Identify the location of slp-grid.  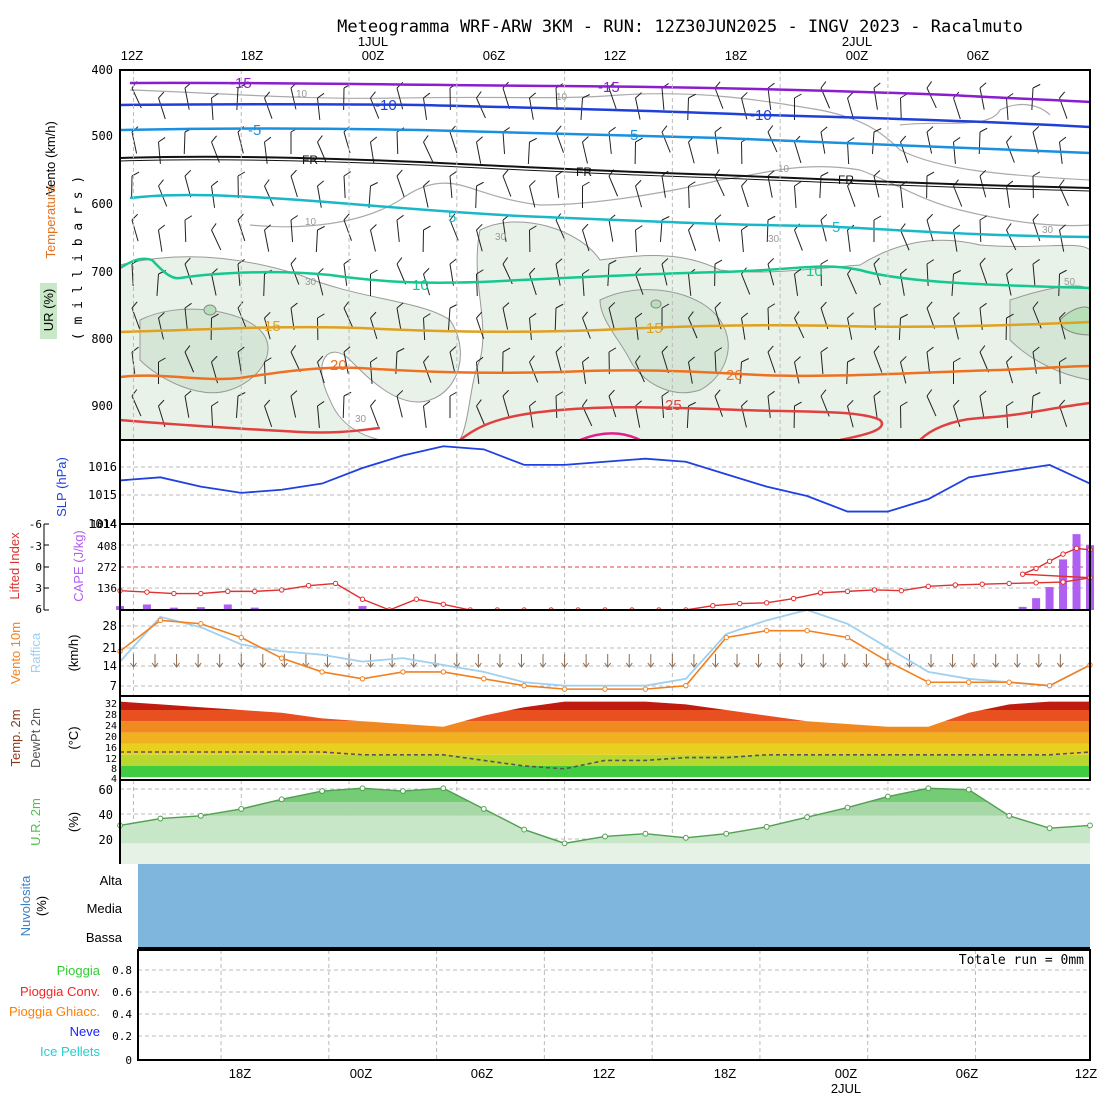
(605, 482).